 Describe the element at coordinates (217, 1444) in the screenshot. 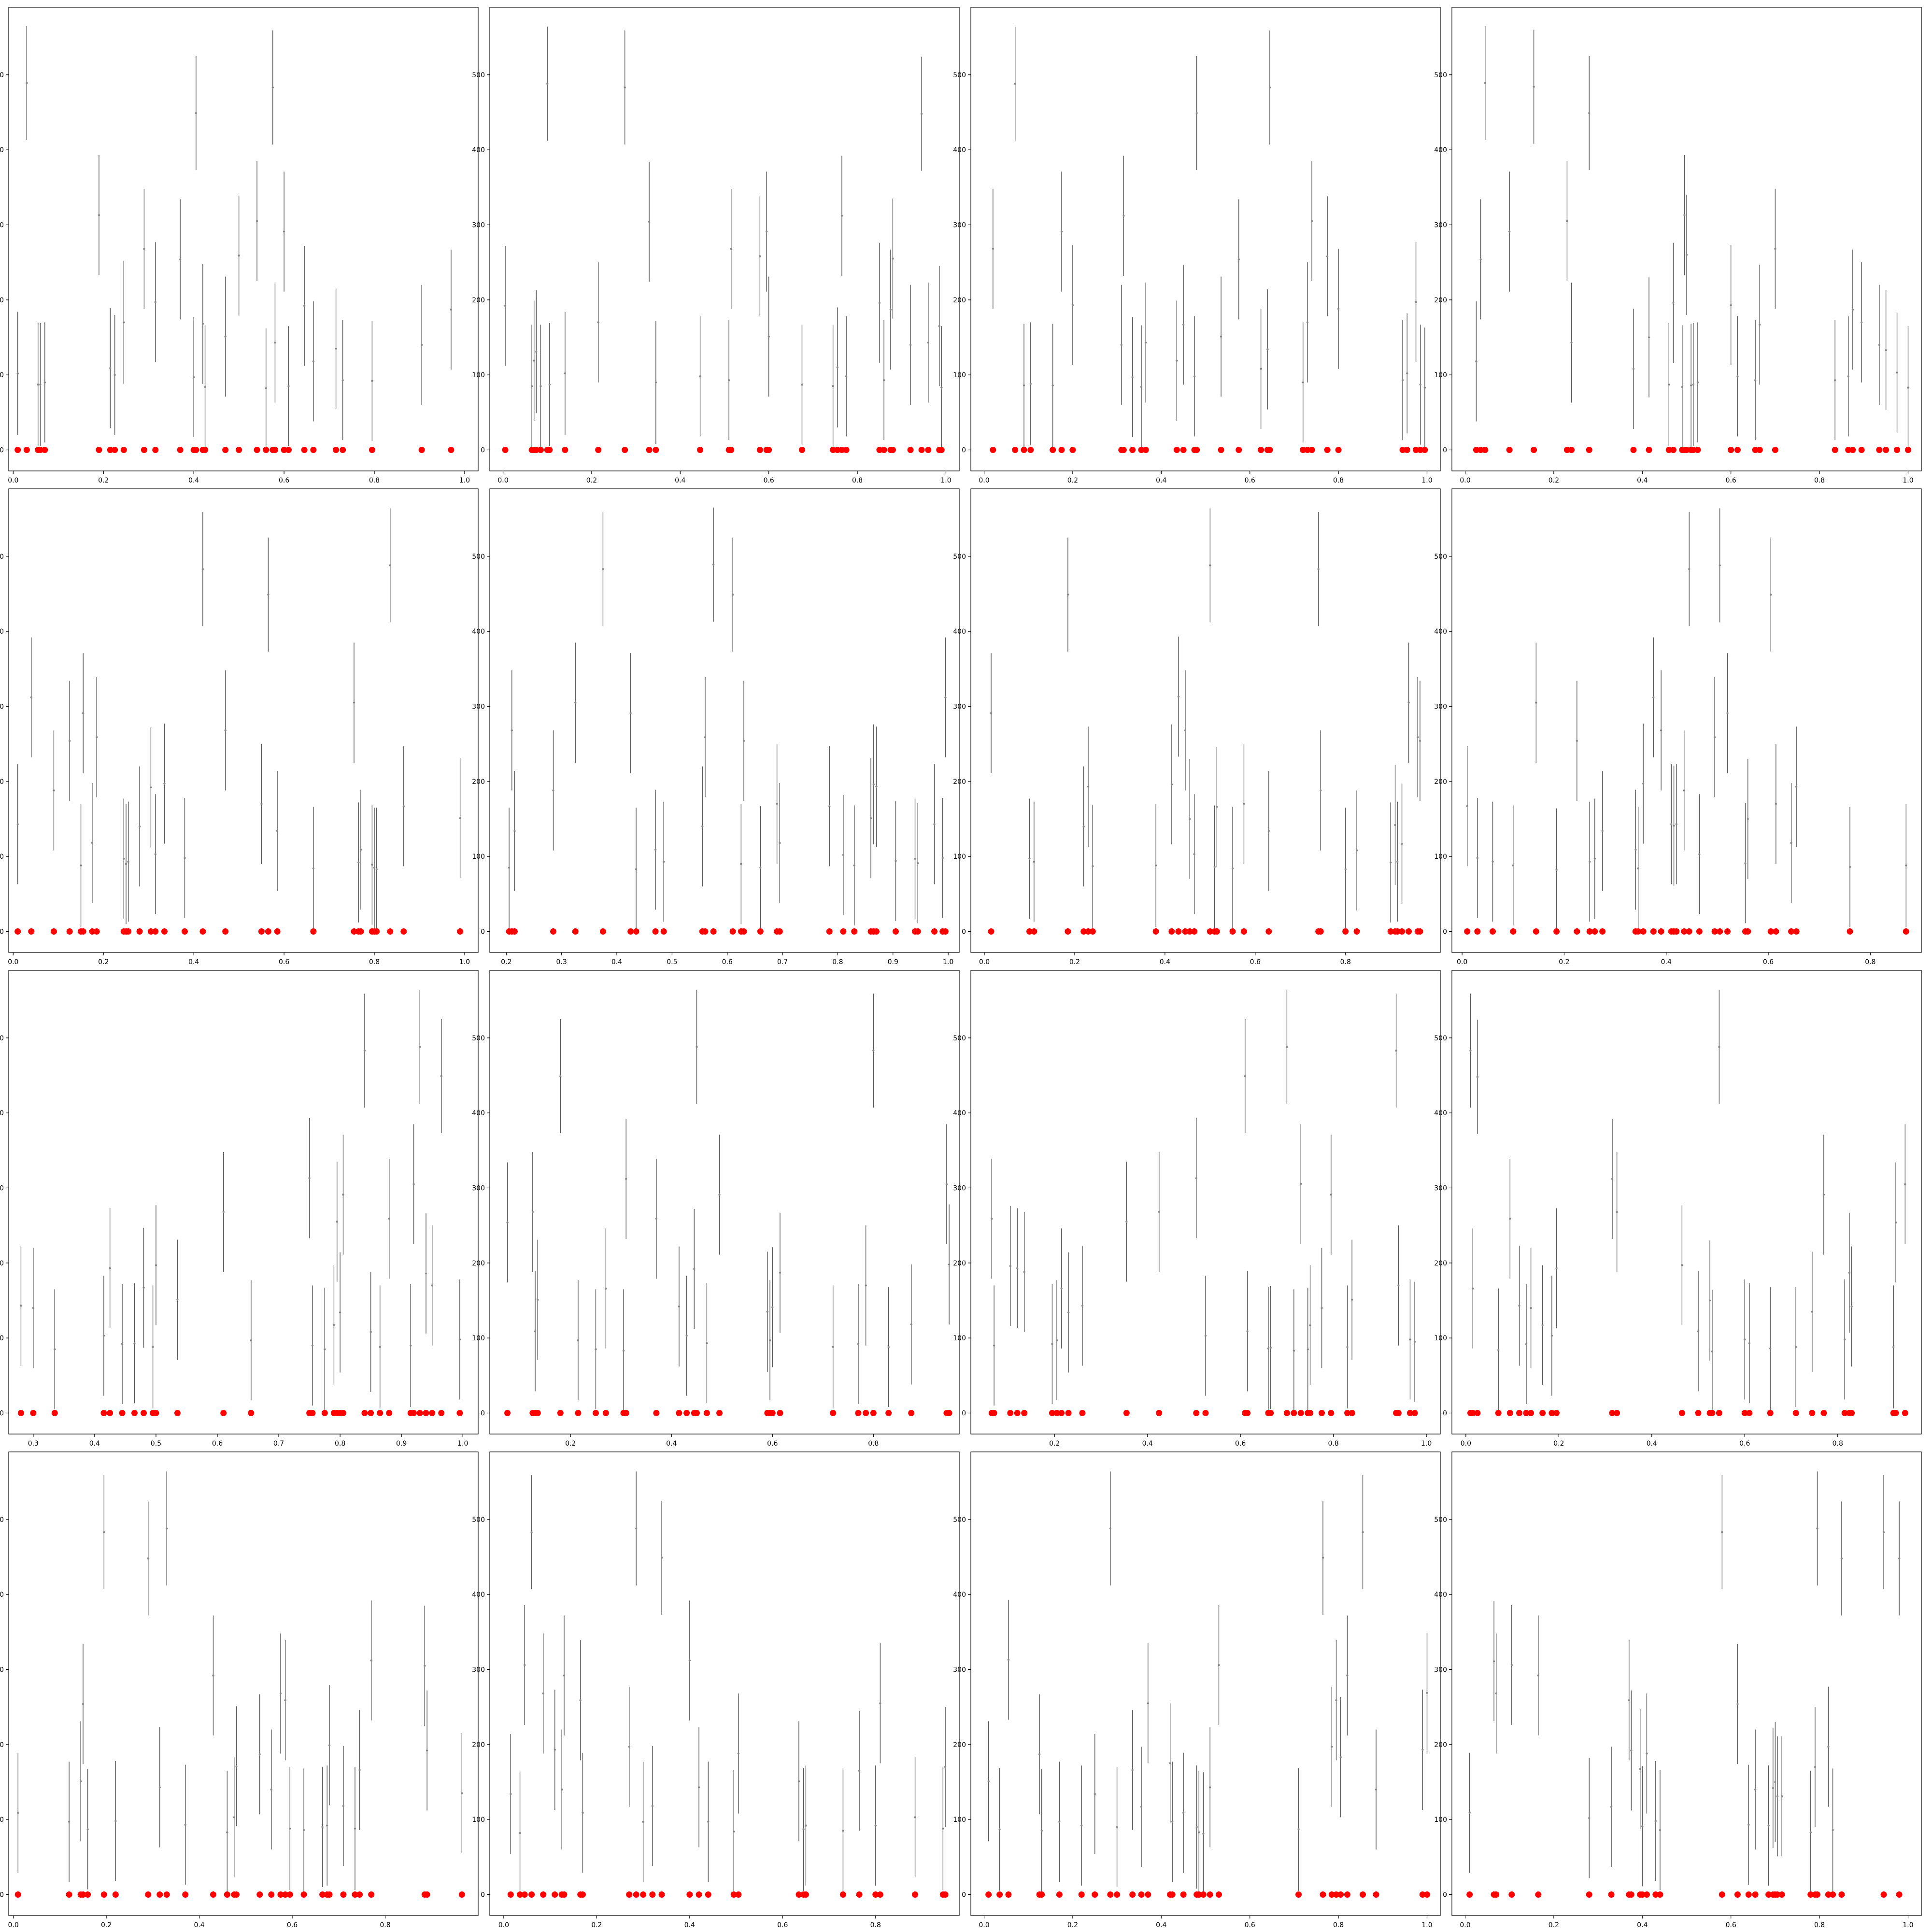

I see `x-tick-label: 0.6` at that location.